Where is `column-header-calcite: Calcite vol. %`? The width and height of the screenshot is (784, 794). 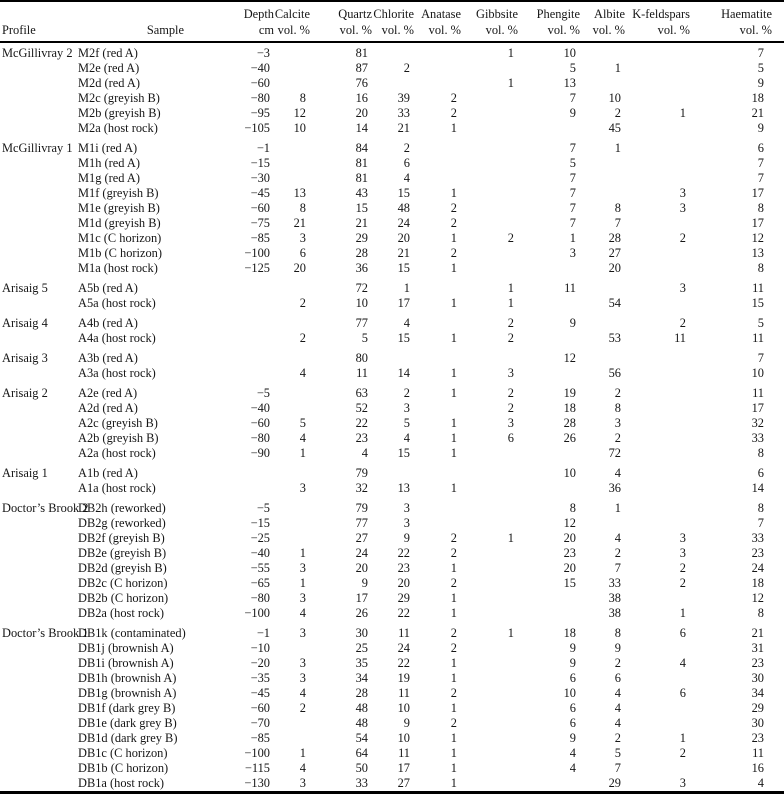
column-header-calcite: Calcite vol. % is located at coordinates (292, 22).